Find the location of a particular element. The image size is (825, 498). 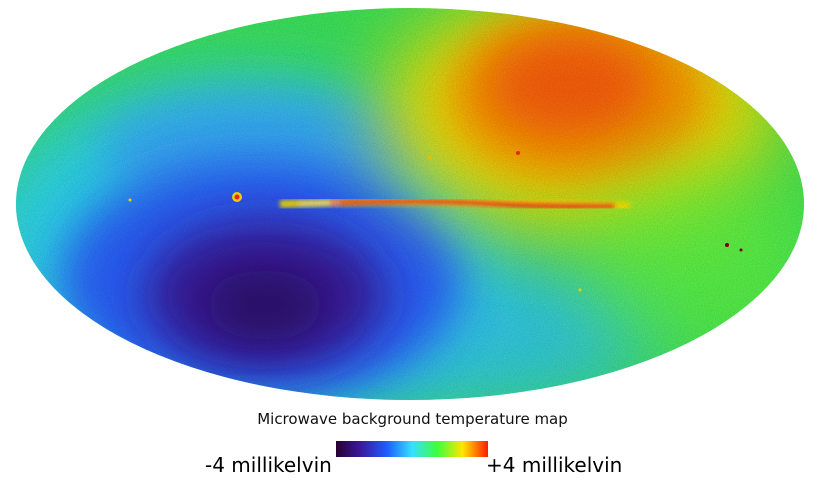

temperature-colorbar is located at coordinates (412, 449).